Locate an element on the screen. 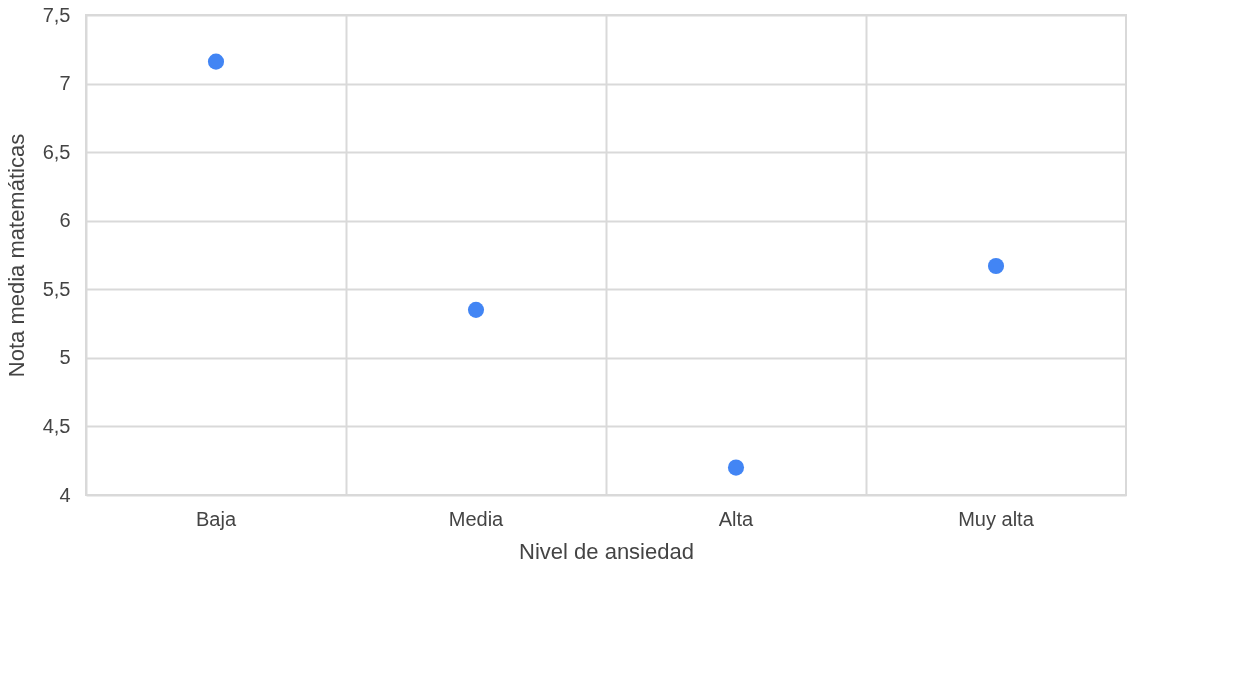  y-tick-label: 5 is located at coordinates (65, 357).